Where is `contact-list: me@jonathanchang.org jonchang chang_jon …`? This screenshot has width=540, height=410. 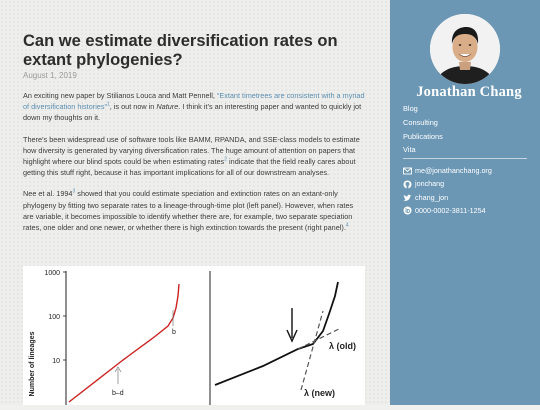 contact-list: me@jonathanchang.org jonchang chang_jon … is located at coordinates (447, 191).